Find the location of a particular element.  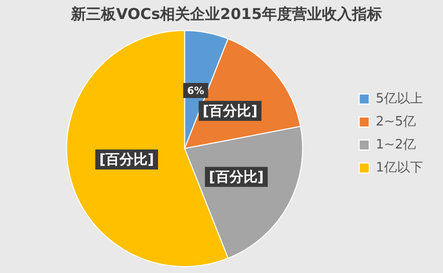

data-label: 6% is located at coordinates (195, 92).